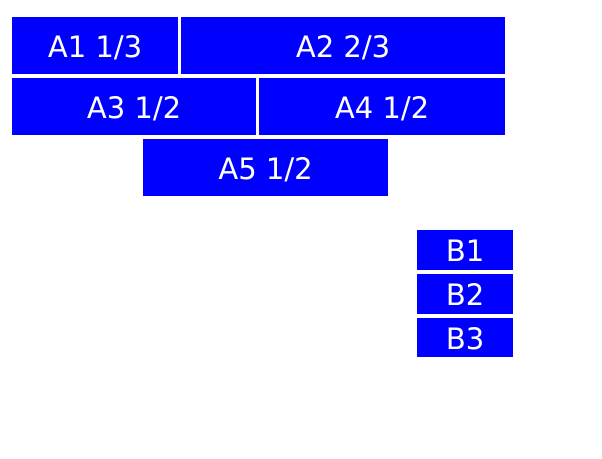  Describe the element at coordinates (465, 337) in the screenshot. I see `flex-item-b3: B3` at that location.